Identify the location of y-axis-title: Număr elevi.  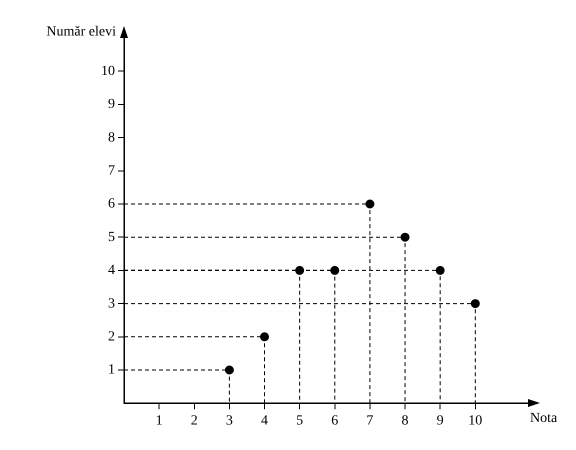
(81, 32).